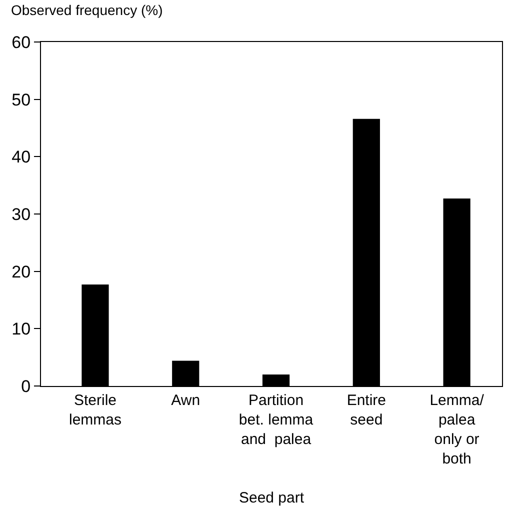 This screenshot has width=515, height=526. Describe the element at coordinates (26, 386) in the screenshot. I see `y-tick-label: 0` at that location.